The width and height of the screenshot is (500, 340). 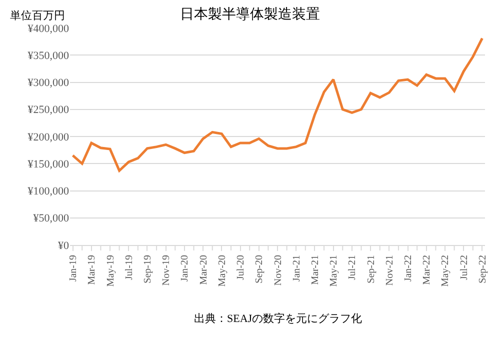 What do you see at coordinates (64, 246) in the screenshot?
I see `y-tick-label: ¥0` at bounding box center [64, 246].